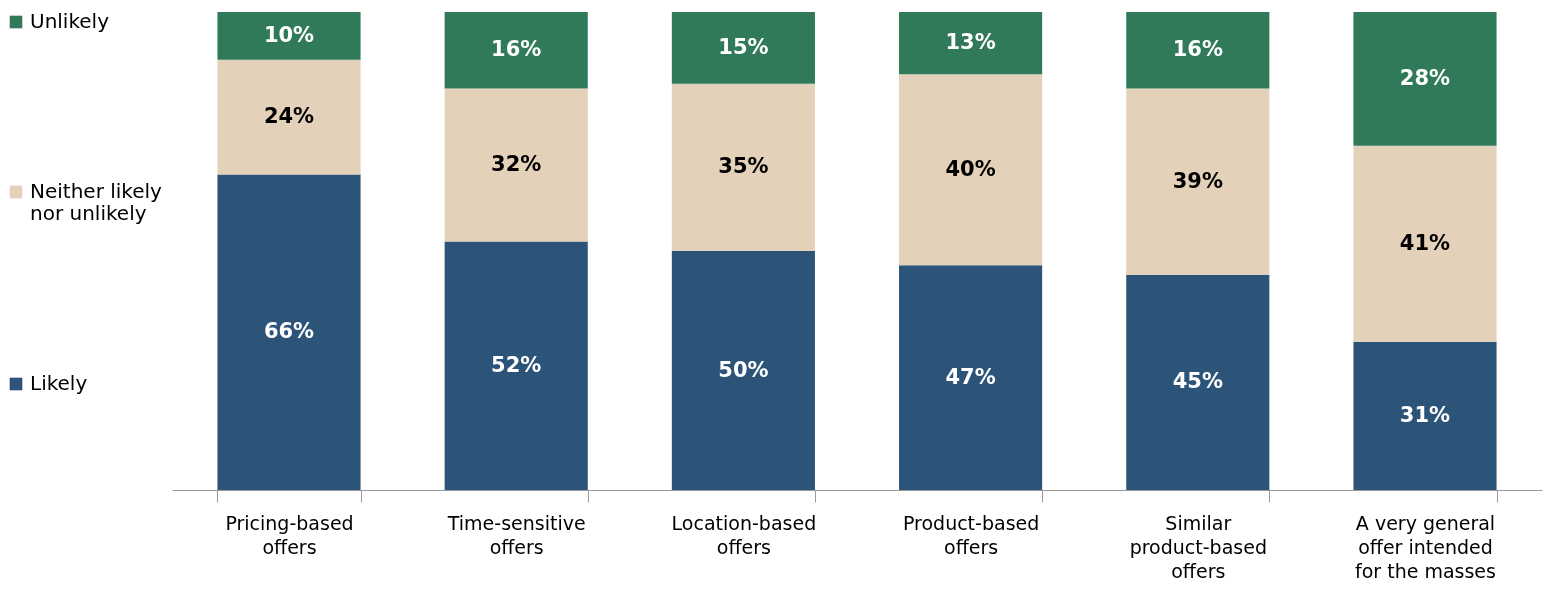  What do you see at coordinates (744, 534) in the screenshot?
I see `x-tick-label: Location-based offers` at bounding box center [744, 534].